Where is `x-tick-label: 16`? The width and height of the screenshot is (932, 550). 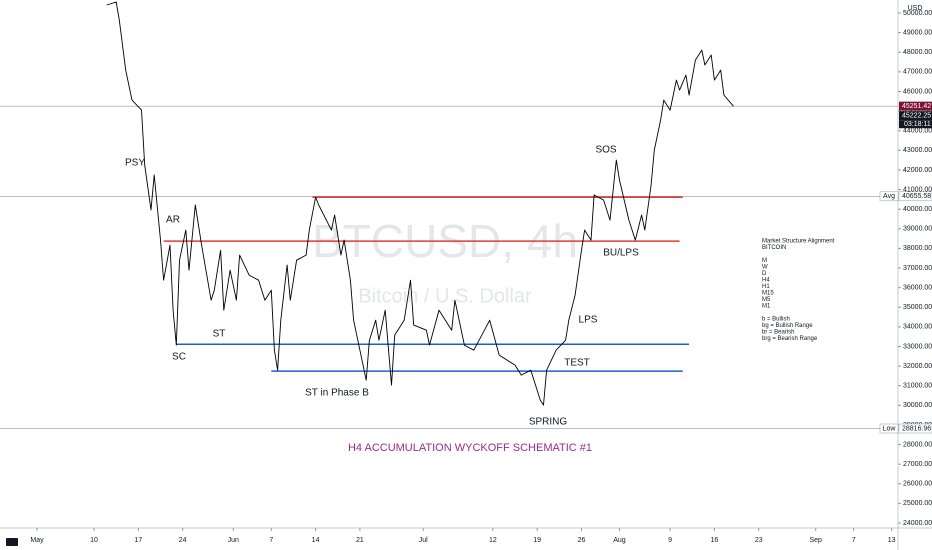
x-tick-label: 16 is located at coordinates (715, 540).